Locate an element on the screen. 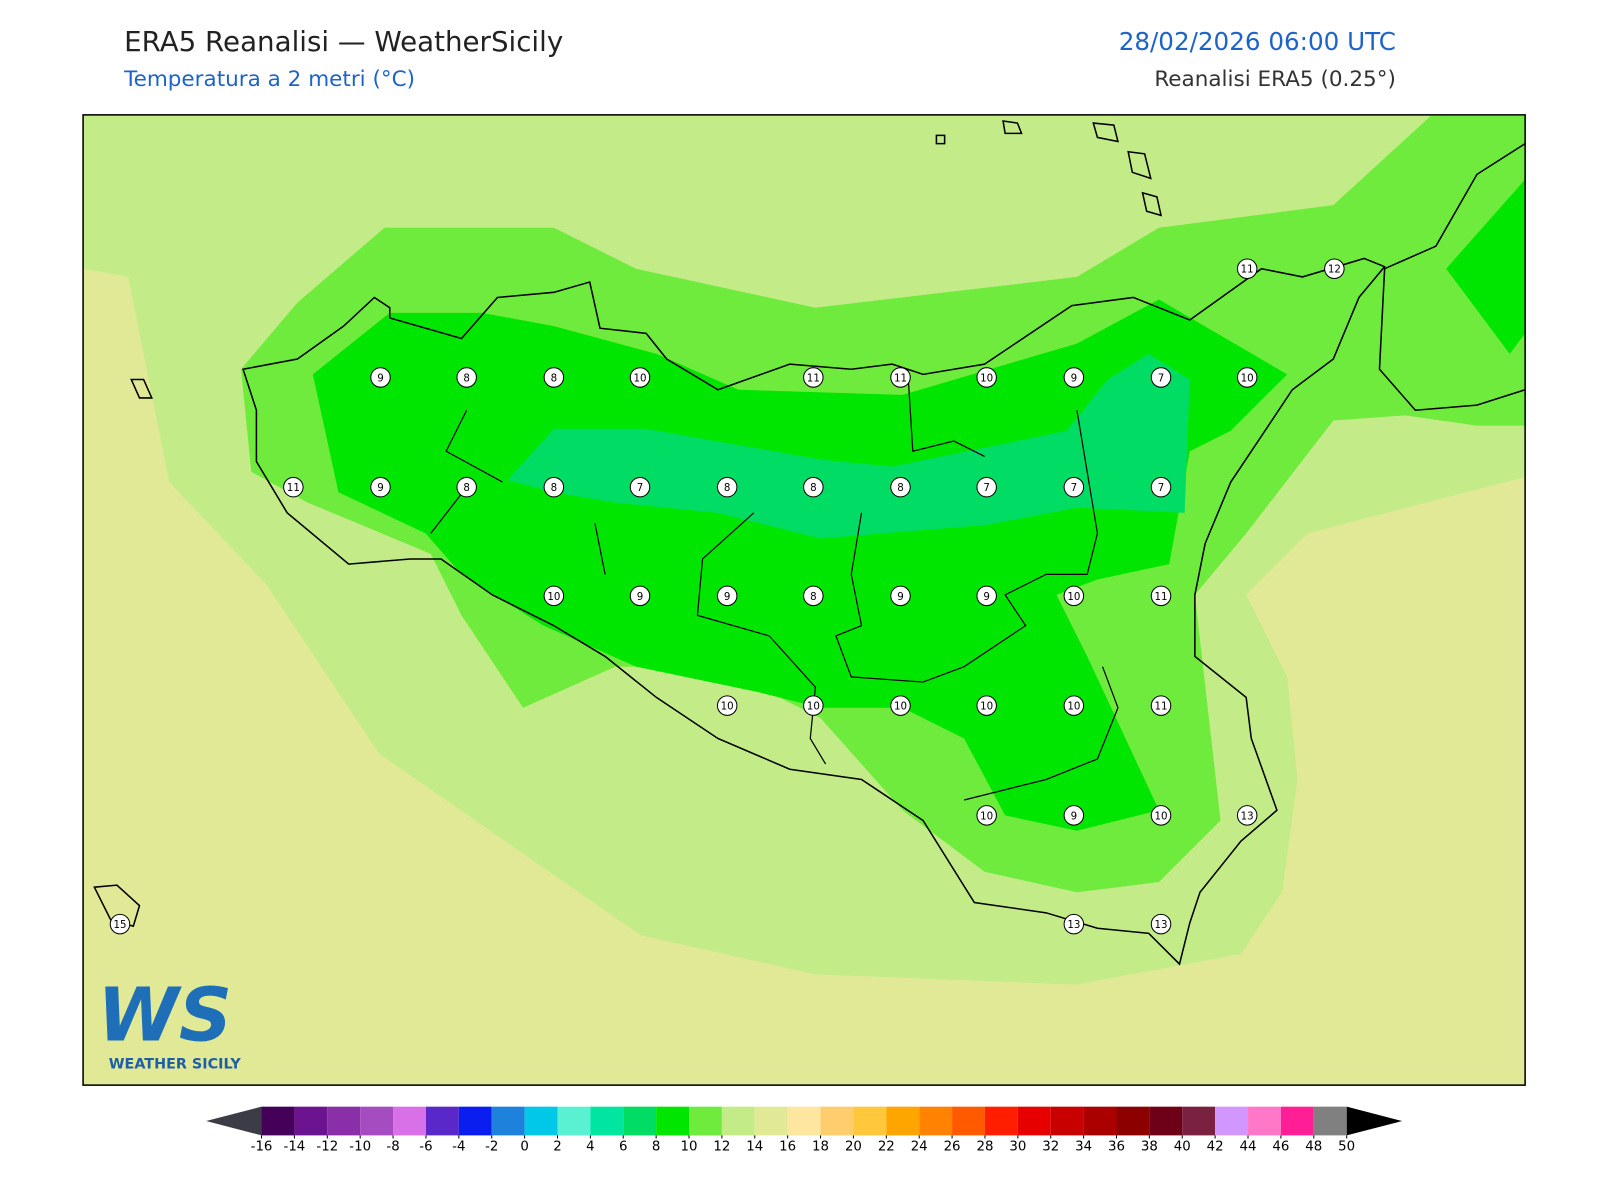  colorbar-tick-label: 28 is located at coordinates (984, 1147).